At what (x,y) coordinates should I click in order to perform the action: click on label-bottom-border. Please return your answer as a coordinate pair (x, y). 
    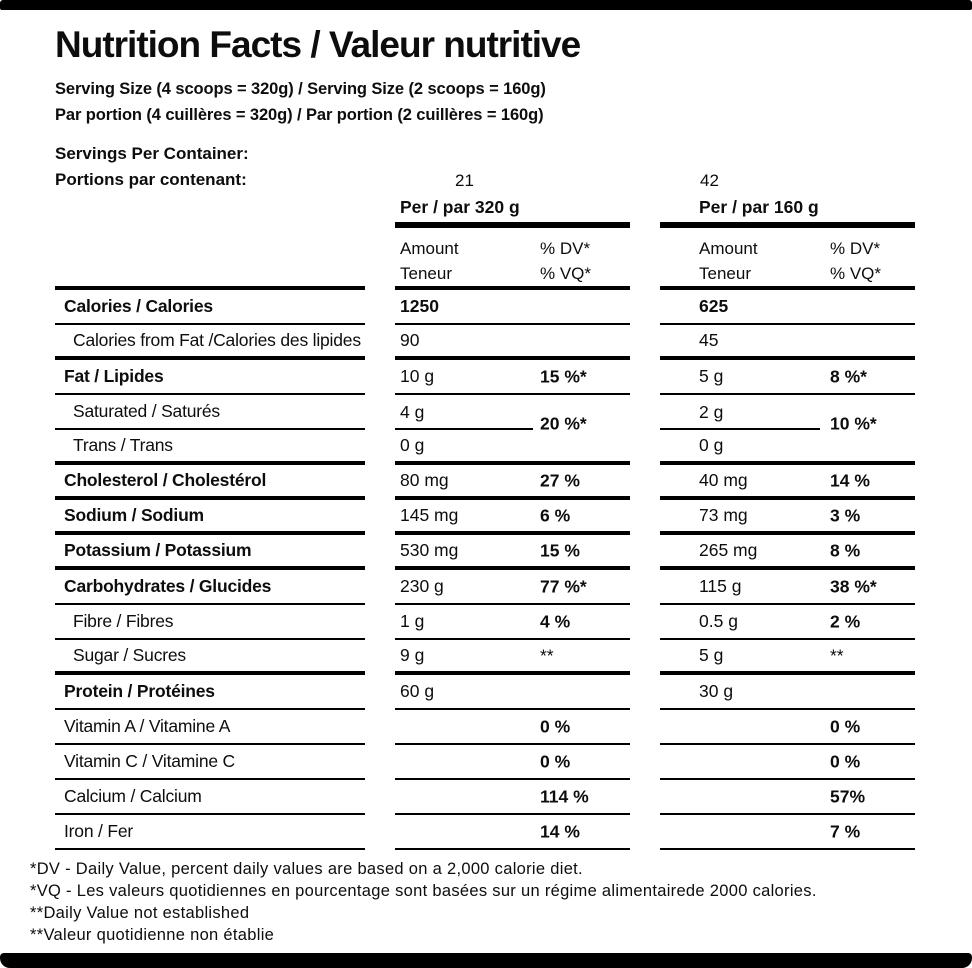
    Looking at the image, I should click on (486, 960).